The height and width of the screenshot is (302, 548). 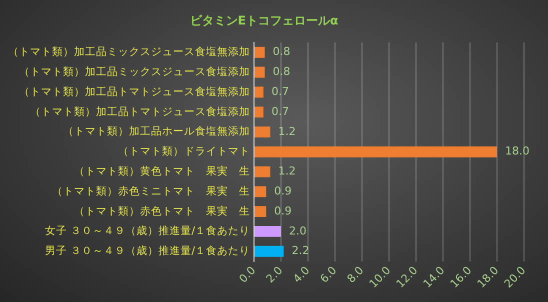 What do you see at coordinates (301, 251) in the screenshot?
I see `data-label: 2.2` at bounding box center [301, 251].